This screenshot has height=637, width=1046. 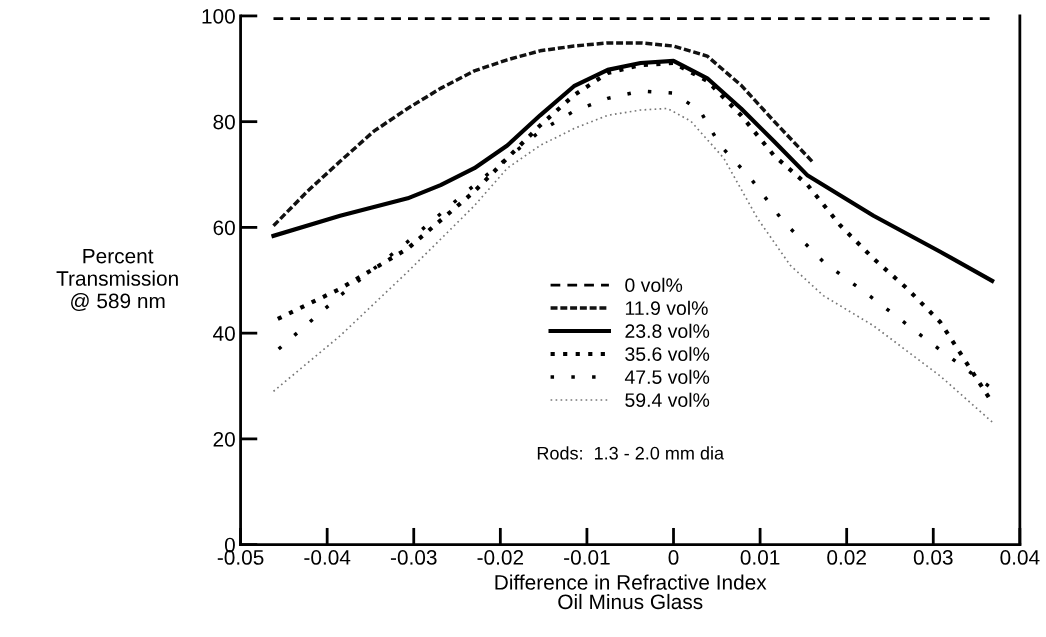 I want to click on legend-label: 11.9 vol%, so click(x=666, y=308).